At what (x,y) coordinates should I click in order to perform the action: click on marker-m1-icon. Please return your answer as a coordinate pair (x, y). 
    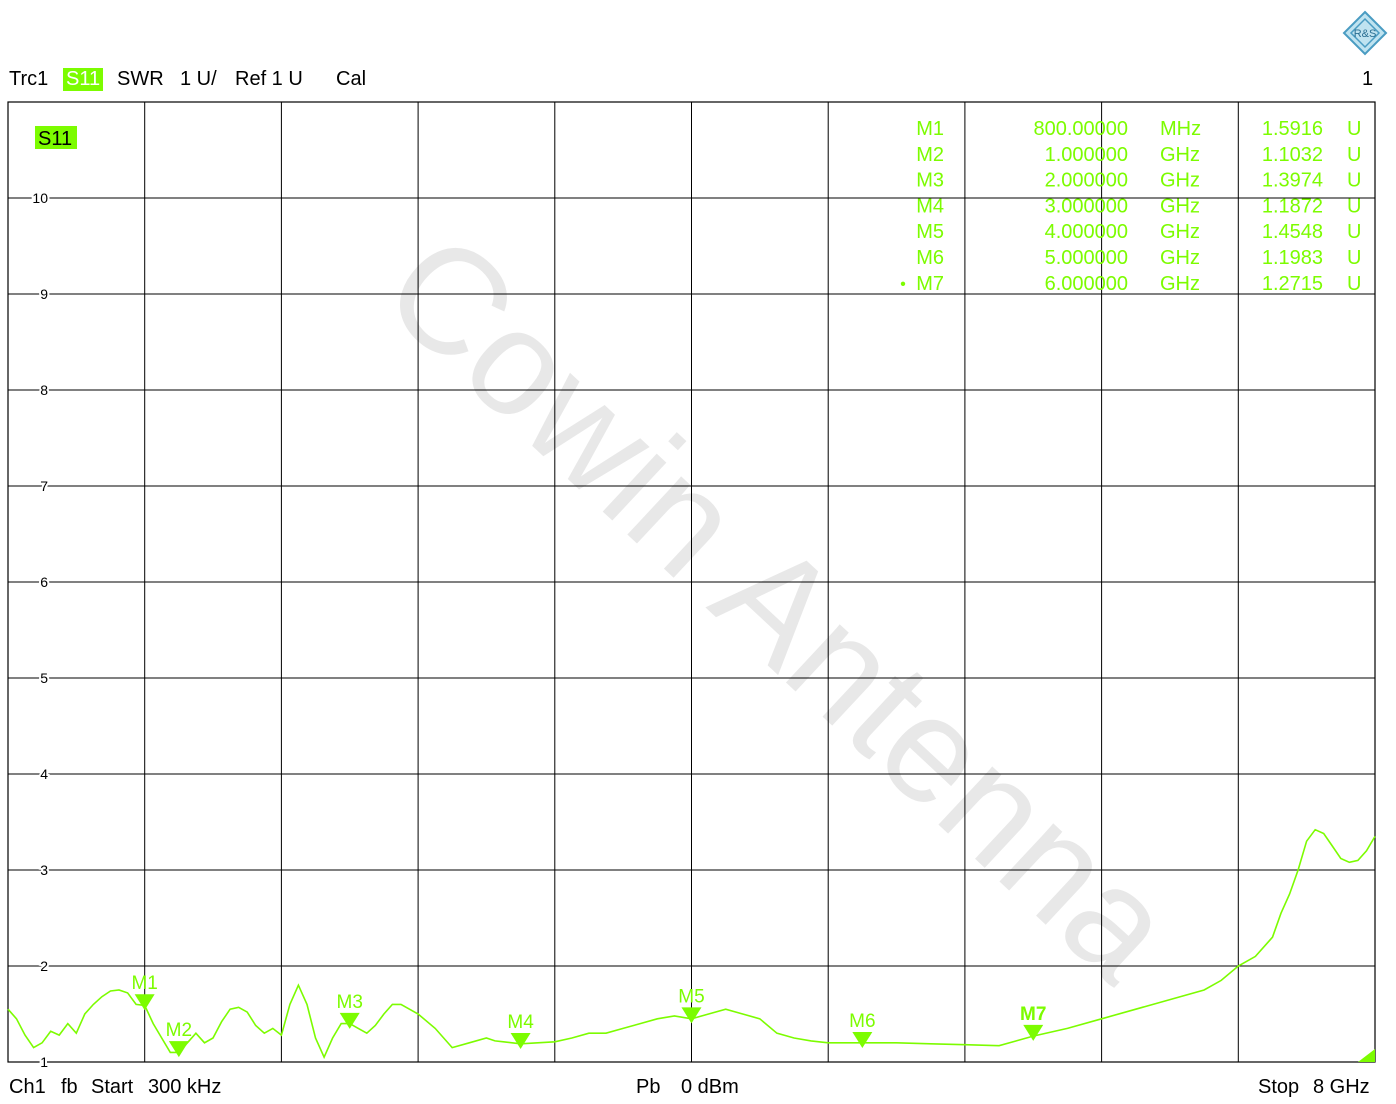
    Looking at the image, I should click on (144, 1002).